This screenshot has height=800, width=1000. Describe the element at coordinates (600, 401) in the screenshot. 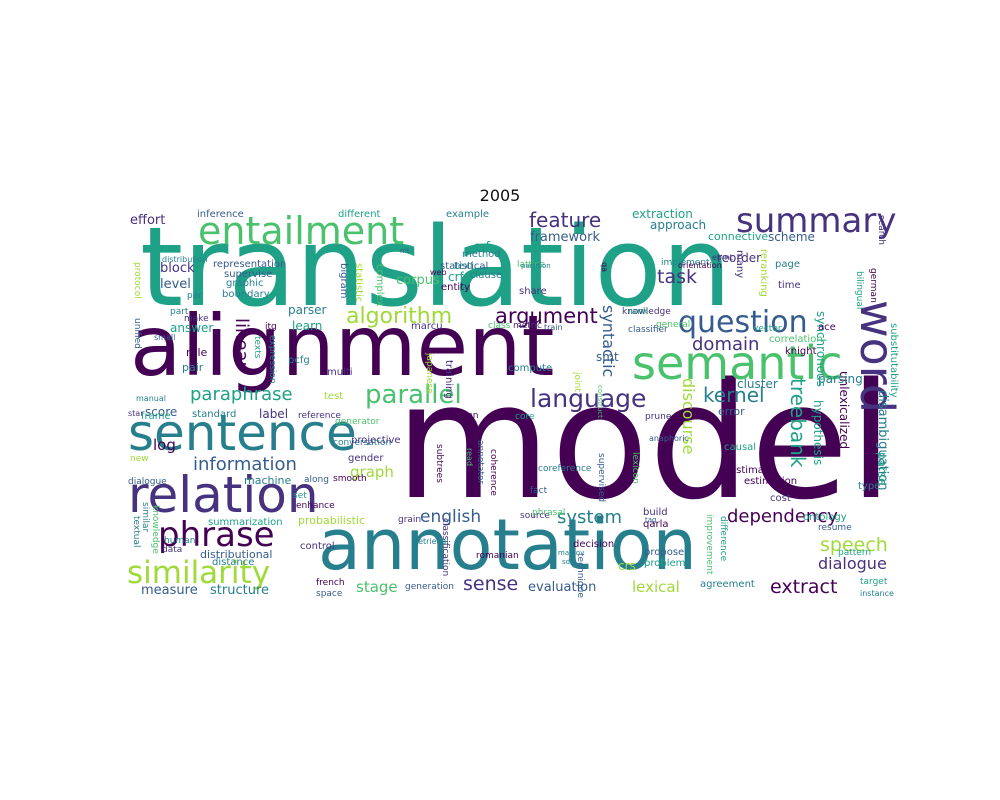

I see `word-construct: construct` at that location.